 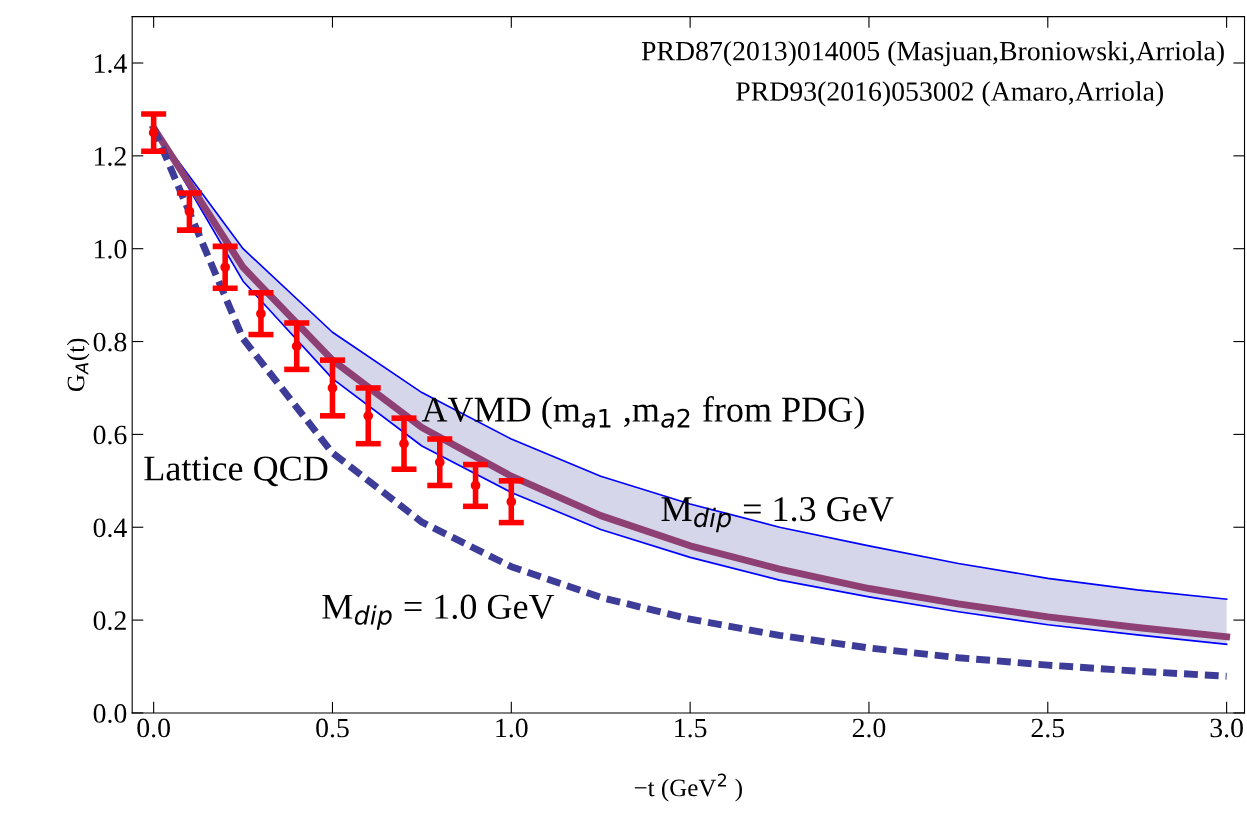 I want to click on y-axis-title: G$_{A}$(t), so click(x=78, y=365).